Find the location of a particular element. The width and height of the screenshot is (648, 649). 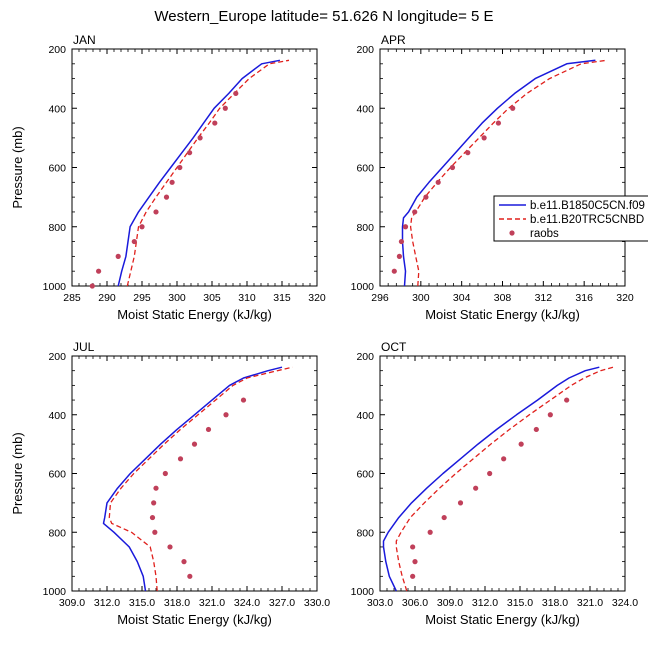

x-tick-label: 315.0 is located at coordinates (520, 603).